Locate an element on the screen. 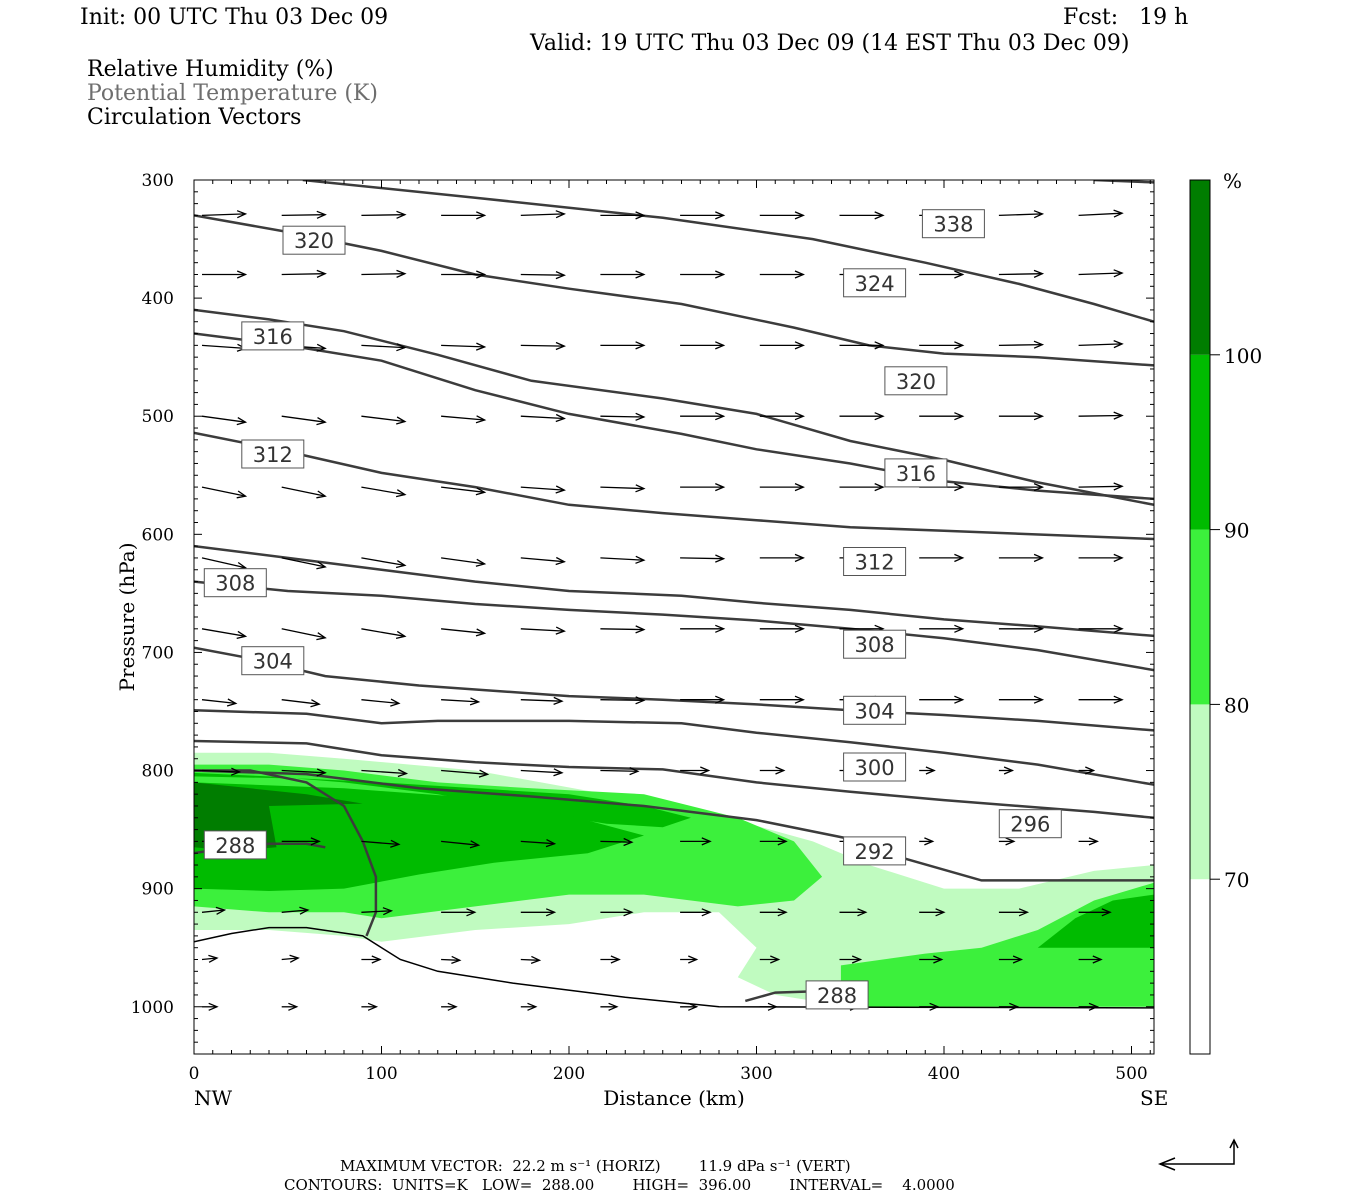 This screenshot has width=1350, height=1200. y-tick-label: 300 is located at coordinates (158, 181).